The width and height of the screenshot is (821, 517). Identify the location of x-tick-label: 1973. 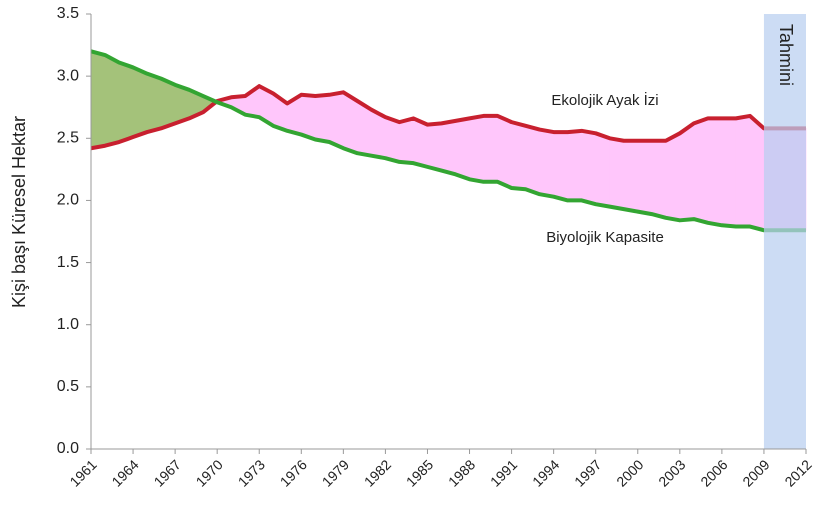
(251, 472).